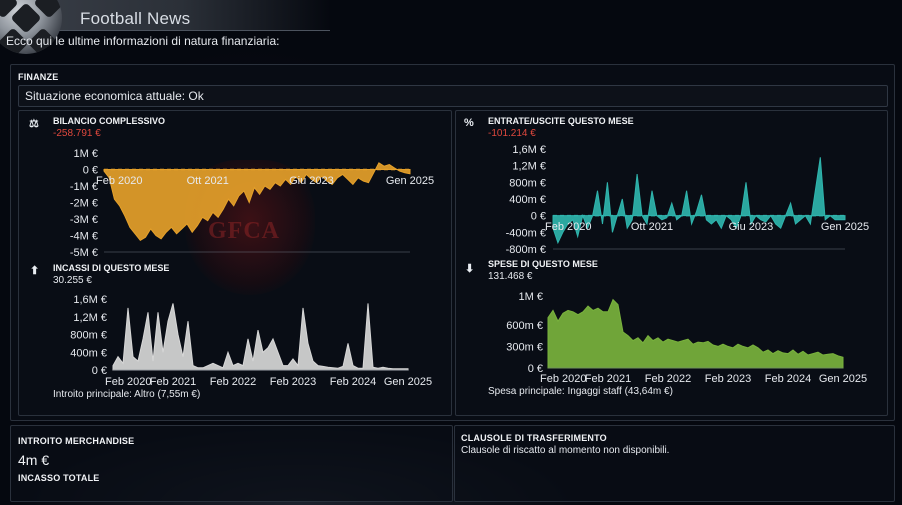 The width and height of the screenshot is (902, 505). I want to click on spese-value: 131.468 €, so click(510, 276).